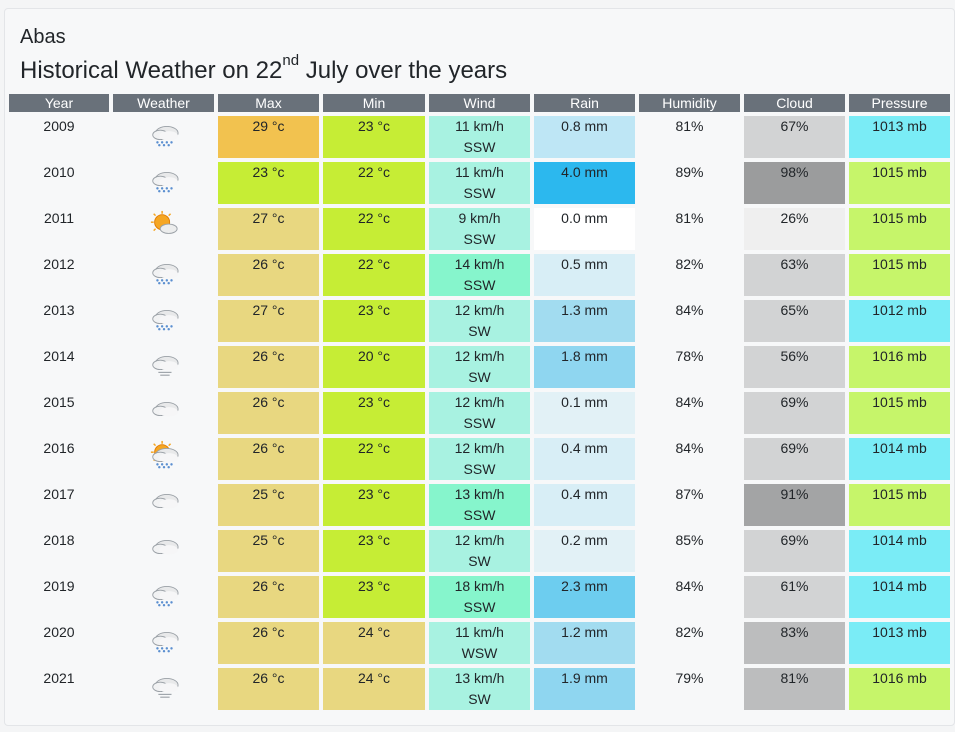  Describe the element at coordinates (584, 183) in the screenshot. I see `rain-cell: 4.0 mm` at that location.